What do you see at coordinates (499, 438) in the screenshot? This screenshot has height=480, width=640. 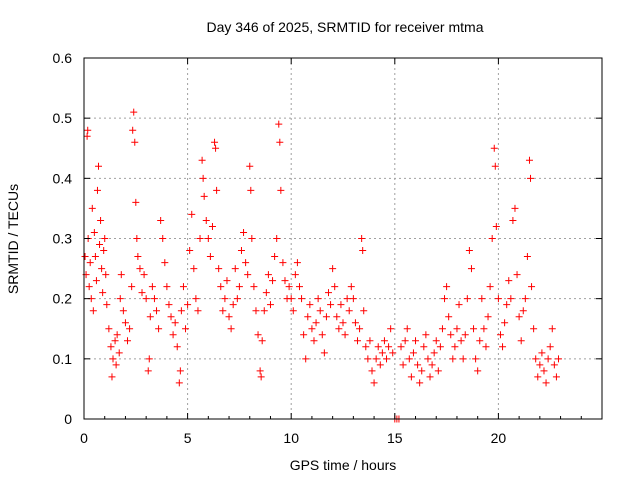 I see `x-tick-label: 20` at bounding box center [499, 438].